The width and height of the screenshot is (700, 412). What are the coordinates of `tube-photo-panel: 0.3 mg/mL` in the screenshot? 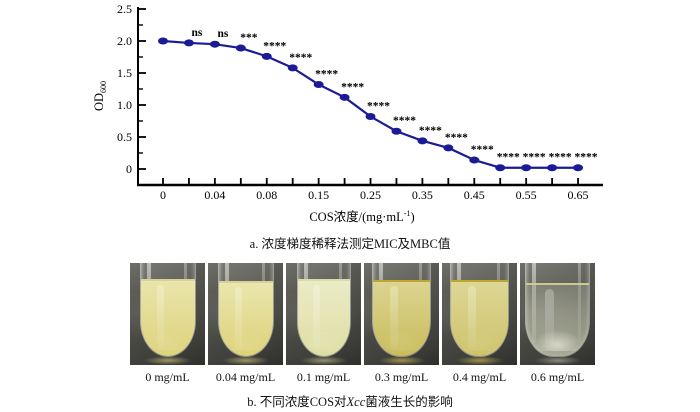 It's located at (401, 324).